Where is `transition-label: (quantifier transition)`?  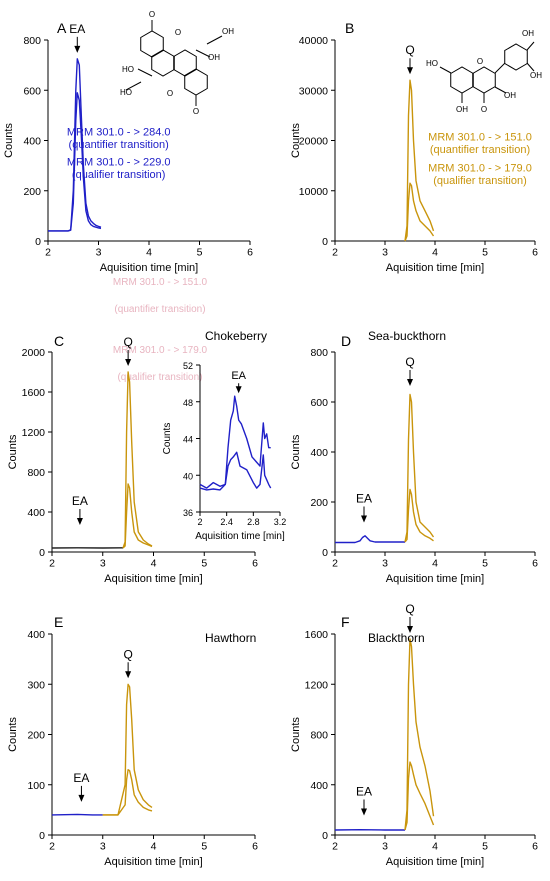
transition-label: (quantifier transition) is located at coordinates (480, 150).